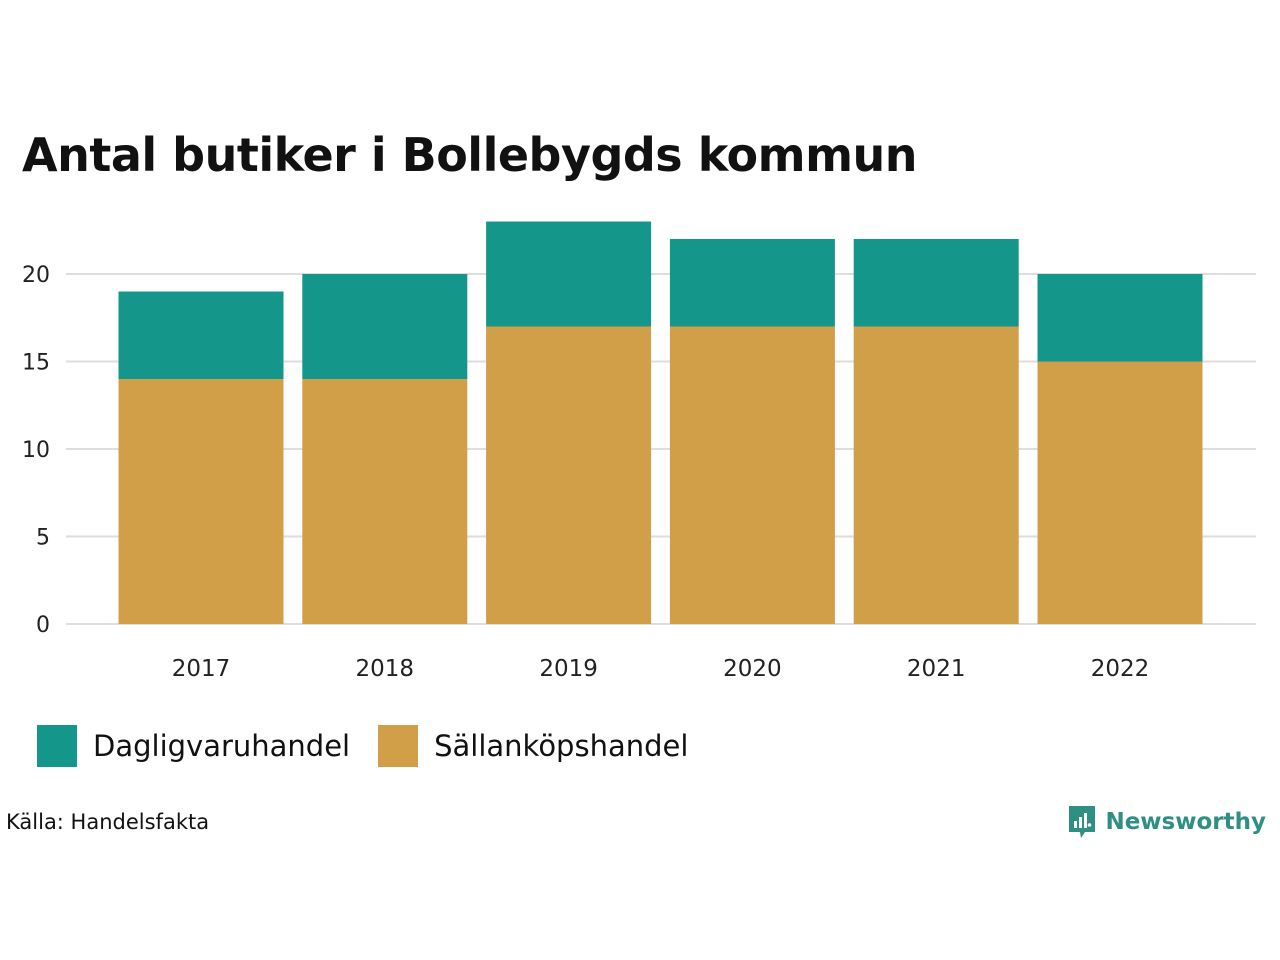  I want to click on legend-swatch-sallankopshandel, so click(398, 746).